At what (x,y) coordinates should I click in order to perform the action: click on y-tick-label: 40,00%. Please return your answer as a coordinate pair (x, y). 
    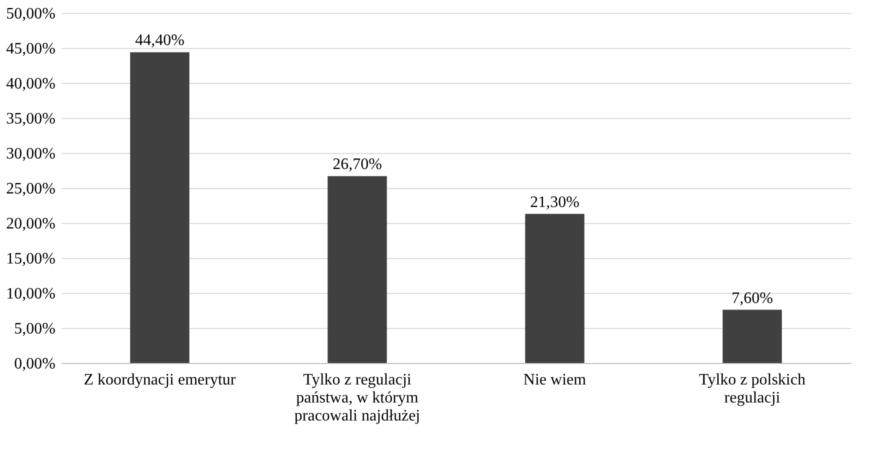
    Looking at the image, I should click on (31, 84).